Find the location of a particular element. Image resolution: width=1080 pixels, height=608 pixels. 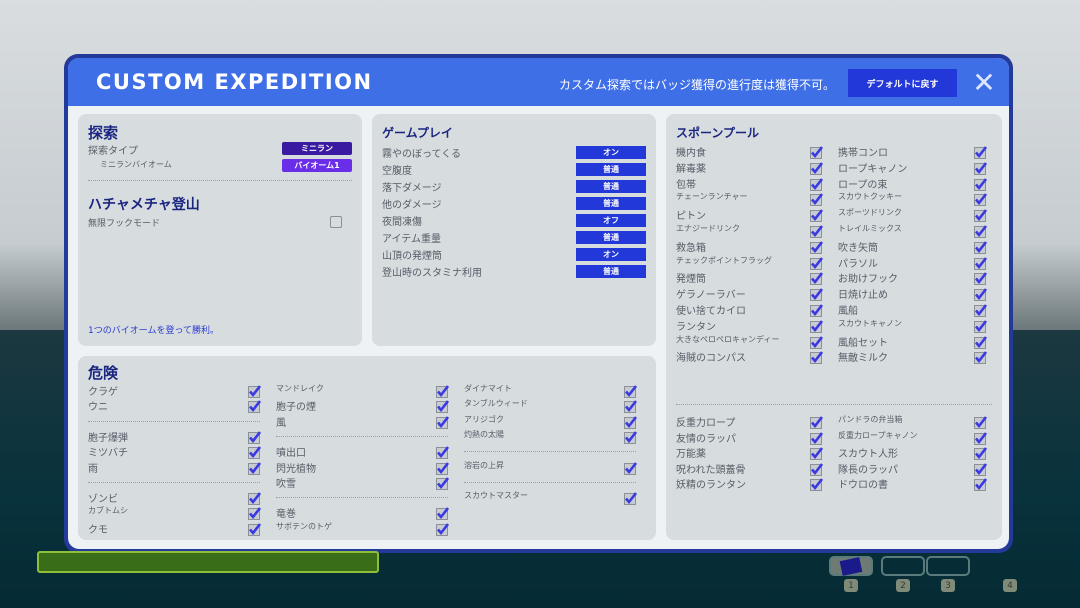

spawn-item-label: チェックポイントフラッグ is located at coordinates (724, 260).